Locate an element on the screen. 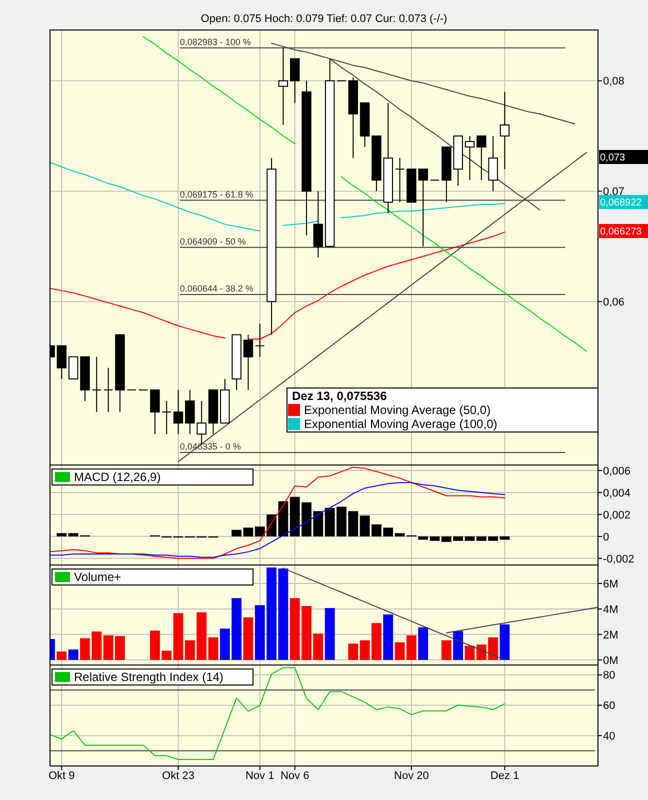 The height and width of the screenshot is (800, 648). chart-title: Open: 0.075 Hoch: 0.079 Tief: 0.07 Cur: 0.073 (-/-) is located at coordinates (324, 19).